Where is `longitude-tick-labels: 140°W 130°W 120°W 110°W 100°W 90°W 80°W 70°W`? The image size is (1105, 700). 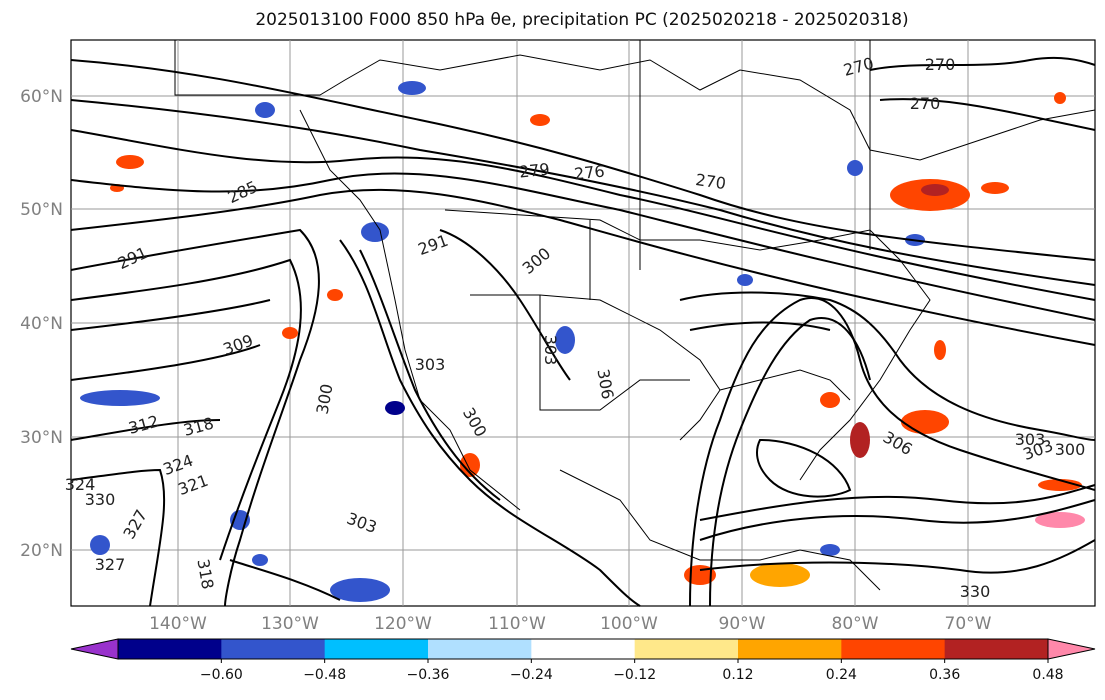 longitude-tick-labels: 140°W 130°W 120°W 110°W 100°W 90°W 80°W 70°W is located at coordinates (570, 624).